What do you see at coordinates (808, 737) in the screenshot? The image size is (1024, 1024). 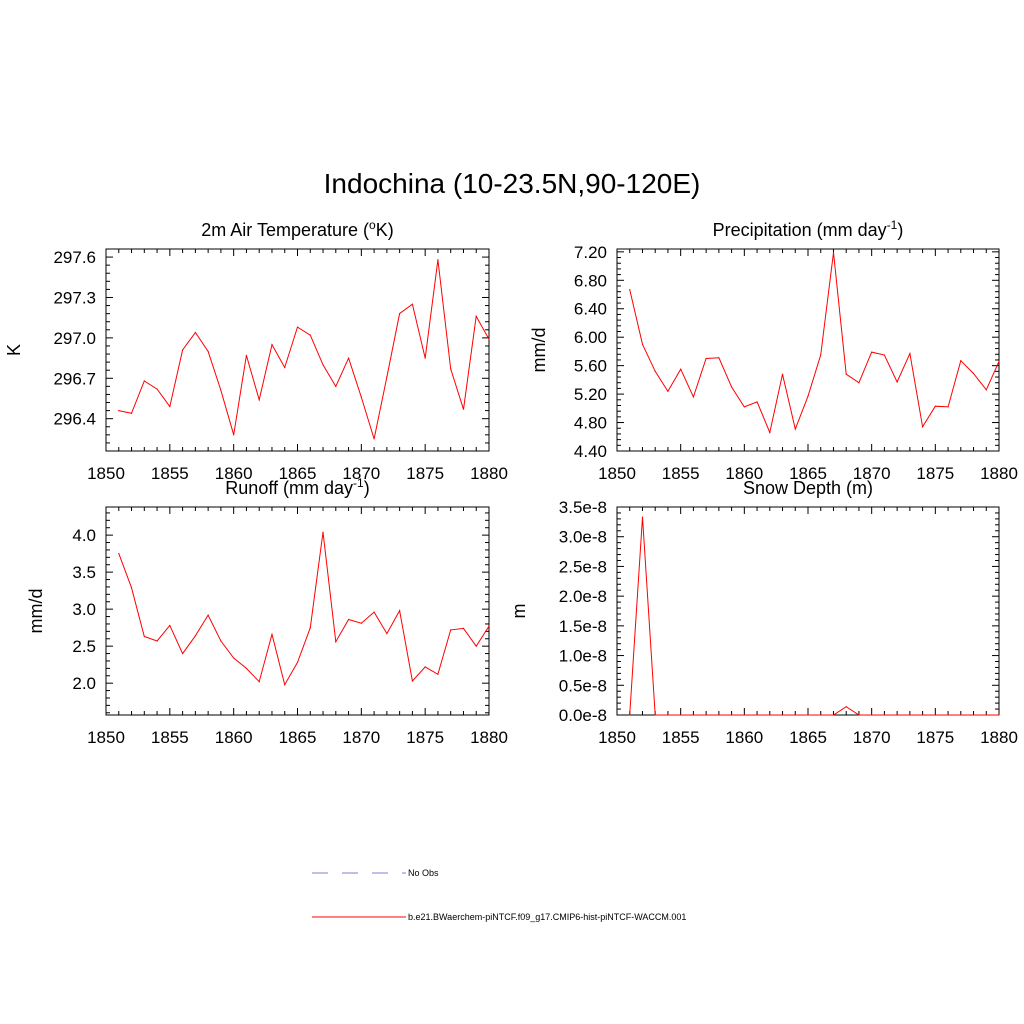 I see `x-tick-label-snow-depth: 1865` at bounding box center [808, 737].